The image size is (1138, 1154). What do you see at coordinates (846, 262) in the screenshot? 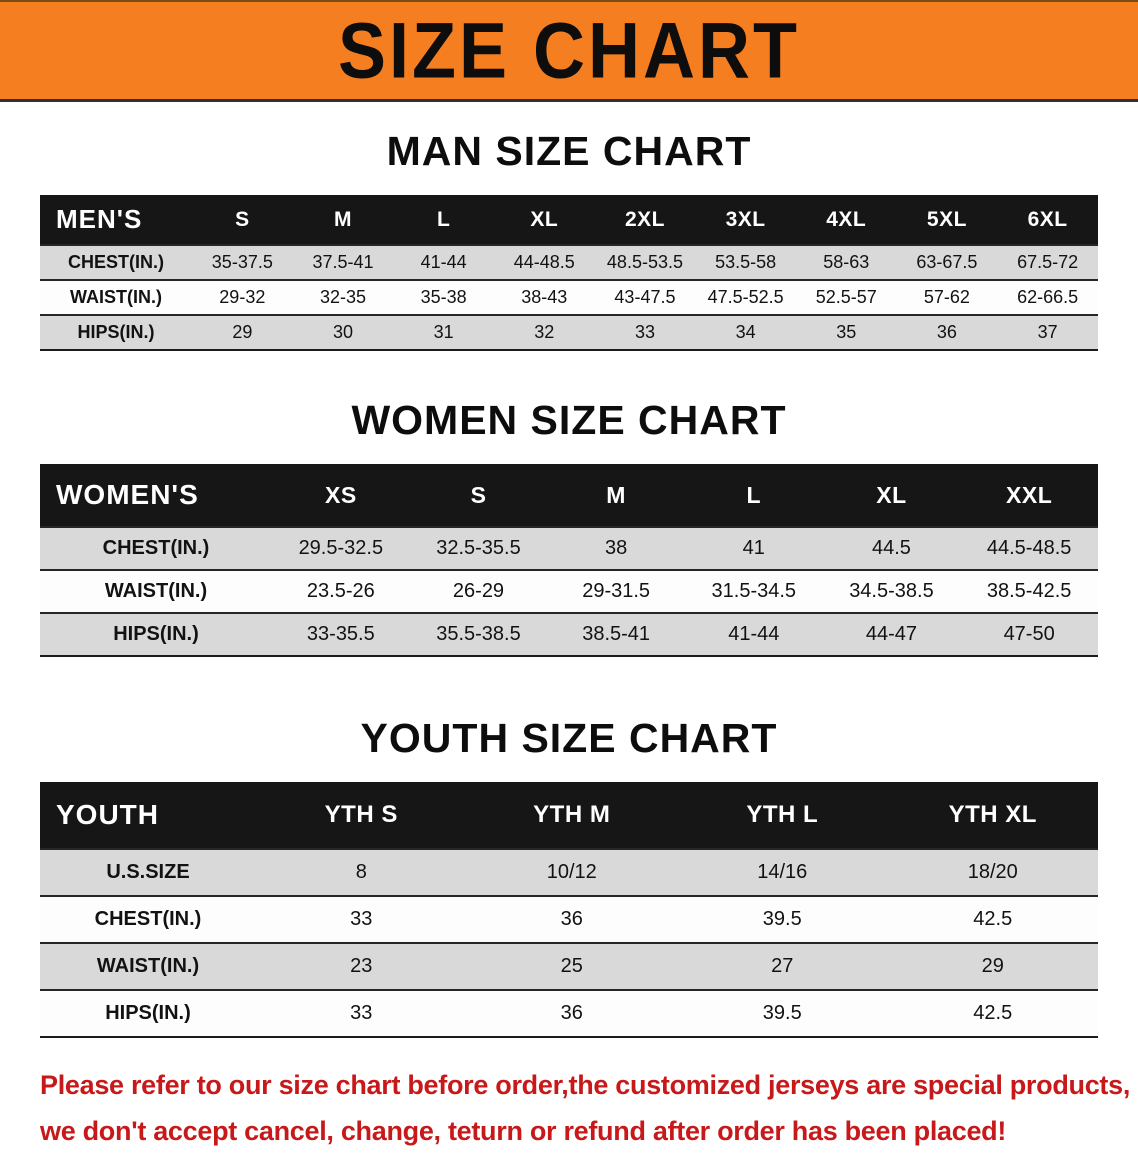
I see `size-value: 58-63` at bounding box center [846, 262].